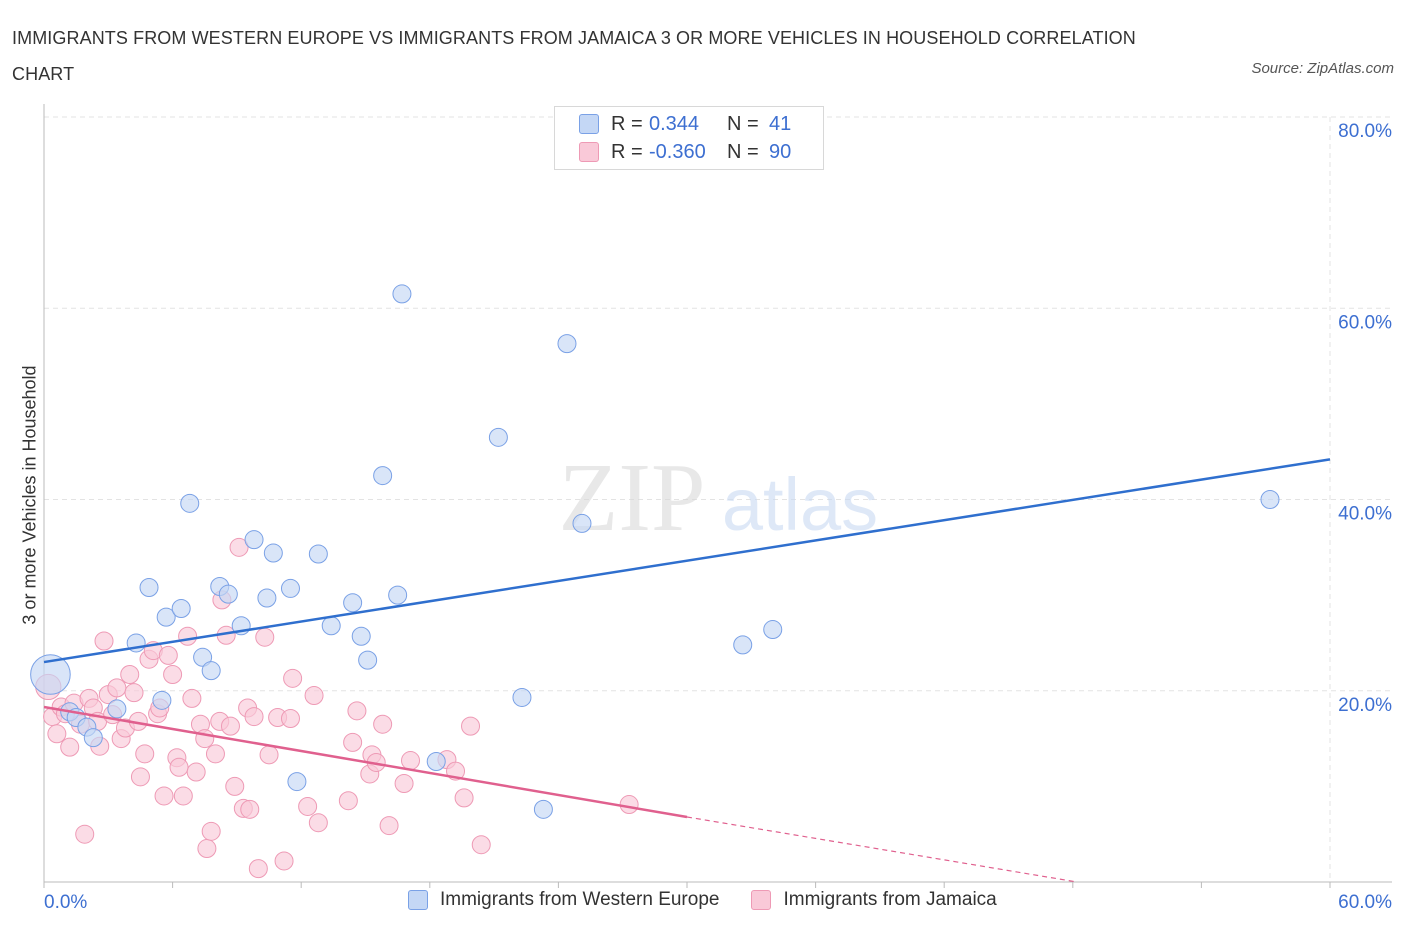 The height and width of the screenshot is (930, 1406). What do you see at coordinates (1365, 705) in the screenshot?
I see `y-tick-label: 20.0%` at bounding box center [1365, 705].